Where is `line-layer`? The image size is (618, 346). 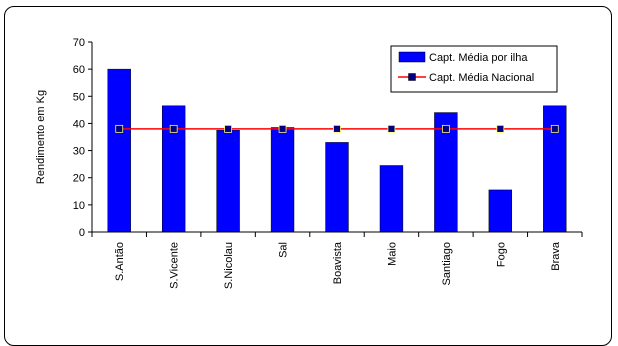
line-layer is located at coordinates (337, 128).